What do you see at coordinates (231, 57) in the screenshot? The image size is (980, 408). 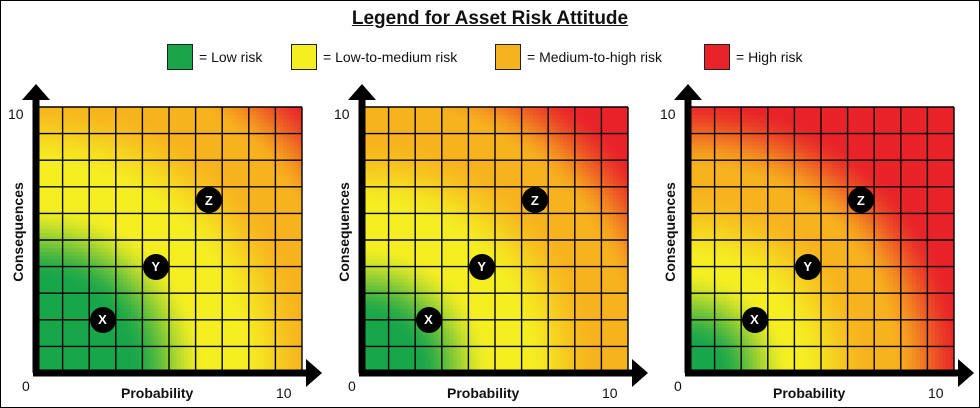 I see `legend-label-low: = Low risk` at bounding box center [231, 57].